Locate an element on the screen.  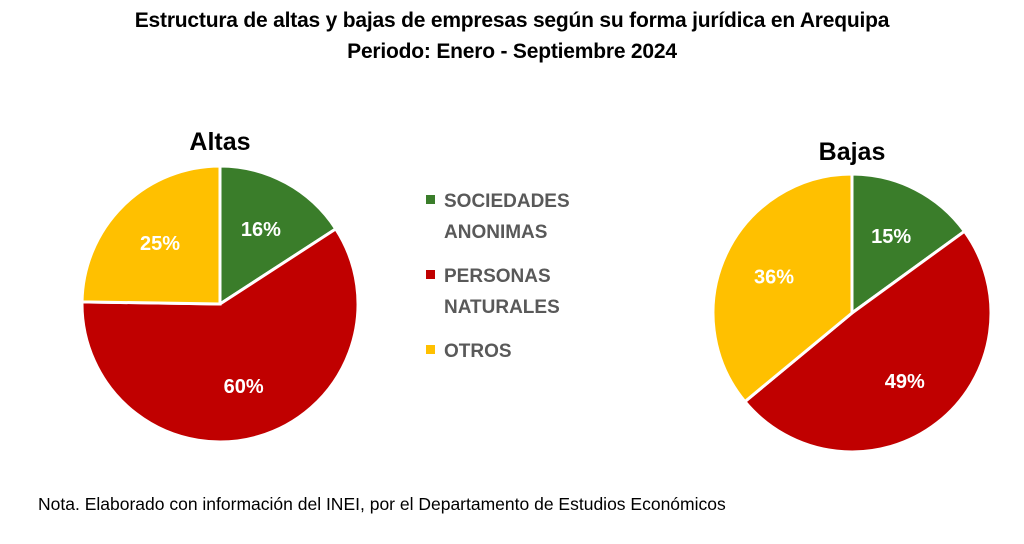
slice-label-personas-naturales: 49% is located at coordinates (905, 382).